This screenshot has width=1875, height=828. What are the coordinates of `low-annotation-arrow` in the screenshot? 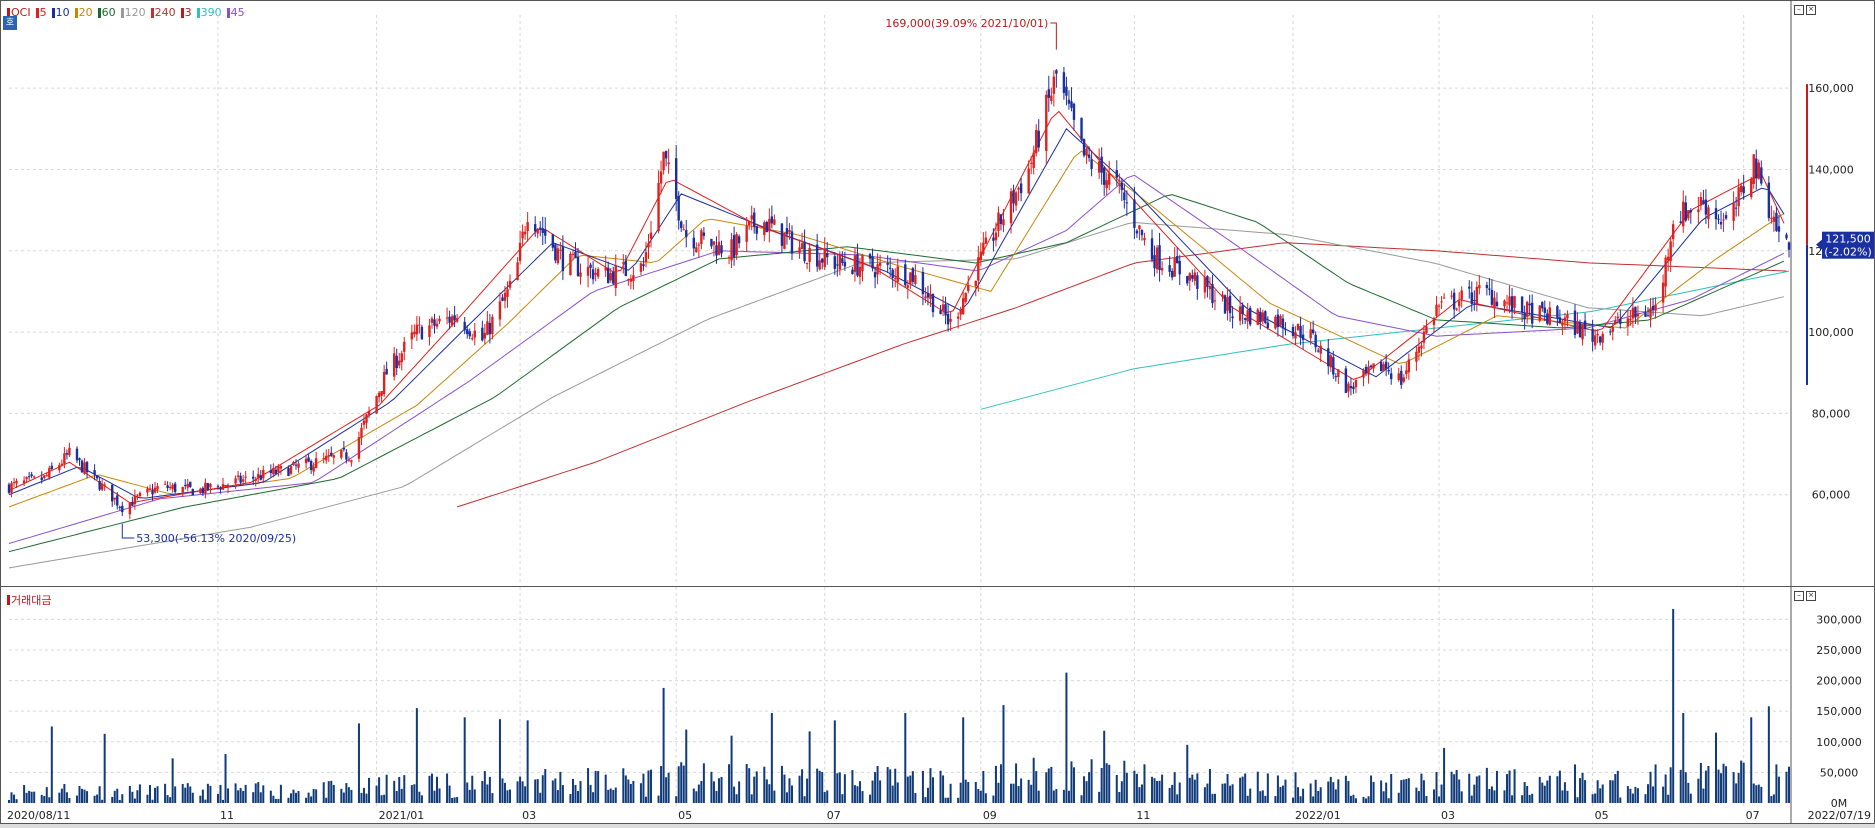 It's located at (128, 531).